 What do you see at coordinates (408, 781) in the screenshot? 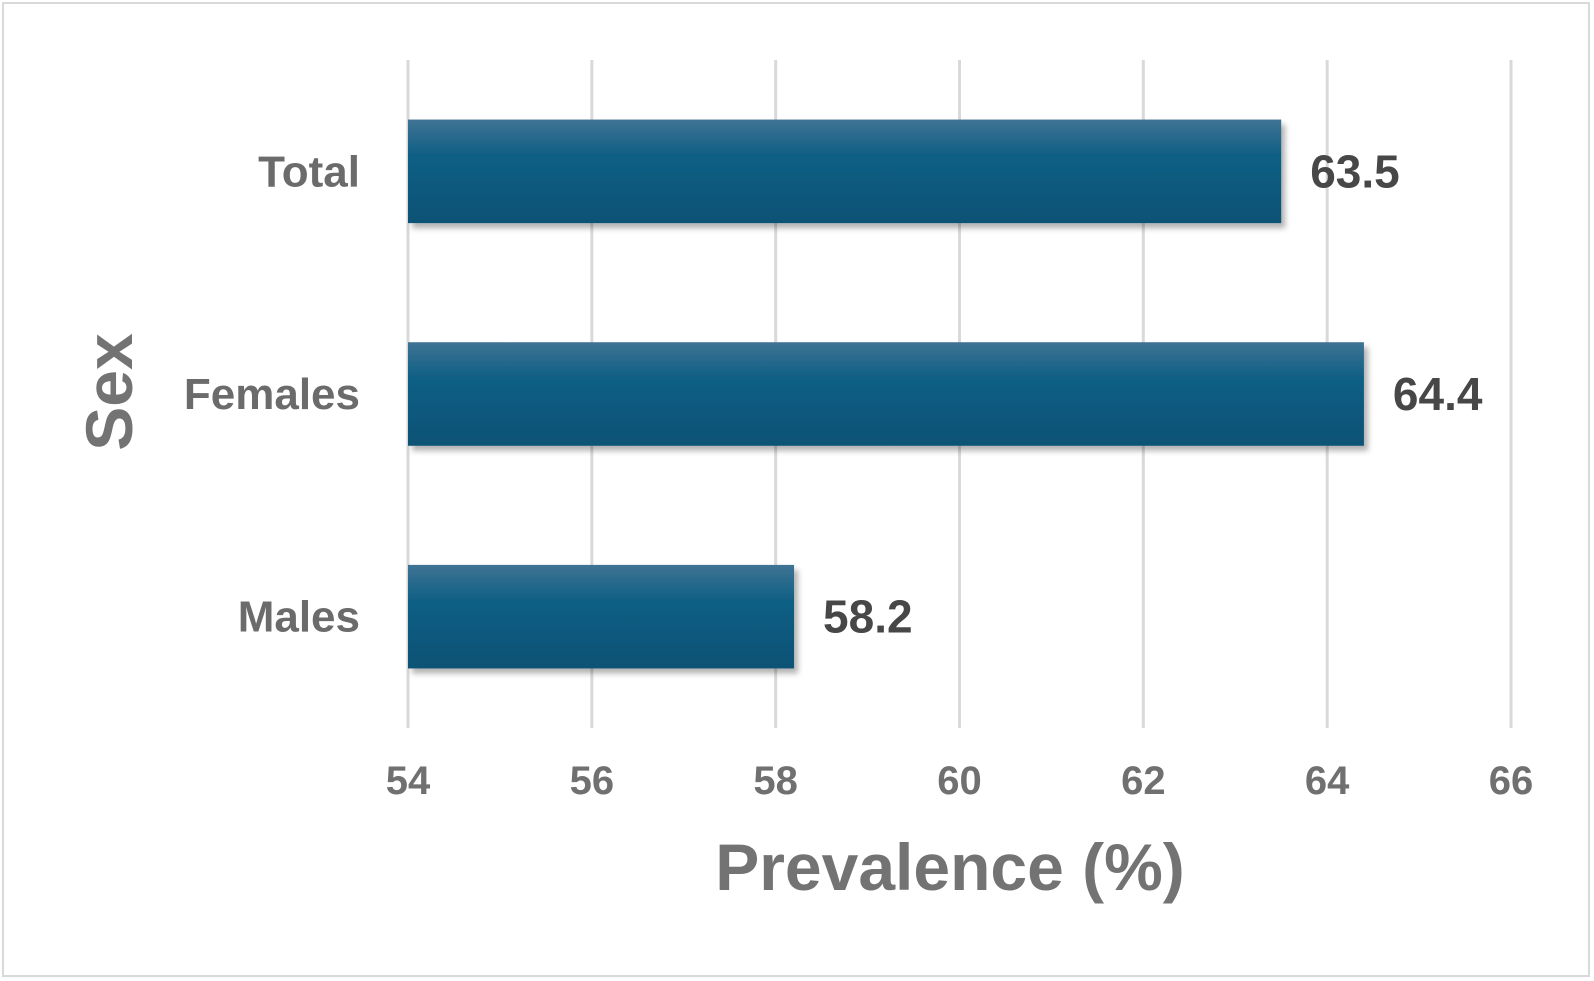
I see `x-tick-label: 54` at bounding box center [408, 781].